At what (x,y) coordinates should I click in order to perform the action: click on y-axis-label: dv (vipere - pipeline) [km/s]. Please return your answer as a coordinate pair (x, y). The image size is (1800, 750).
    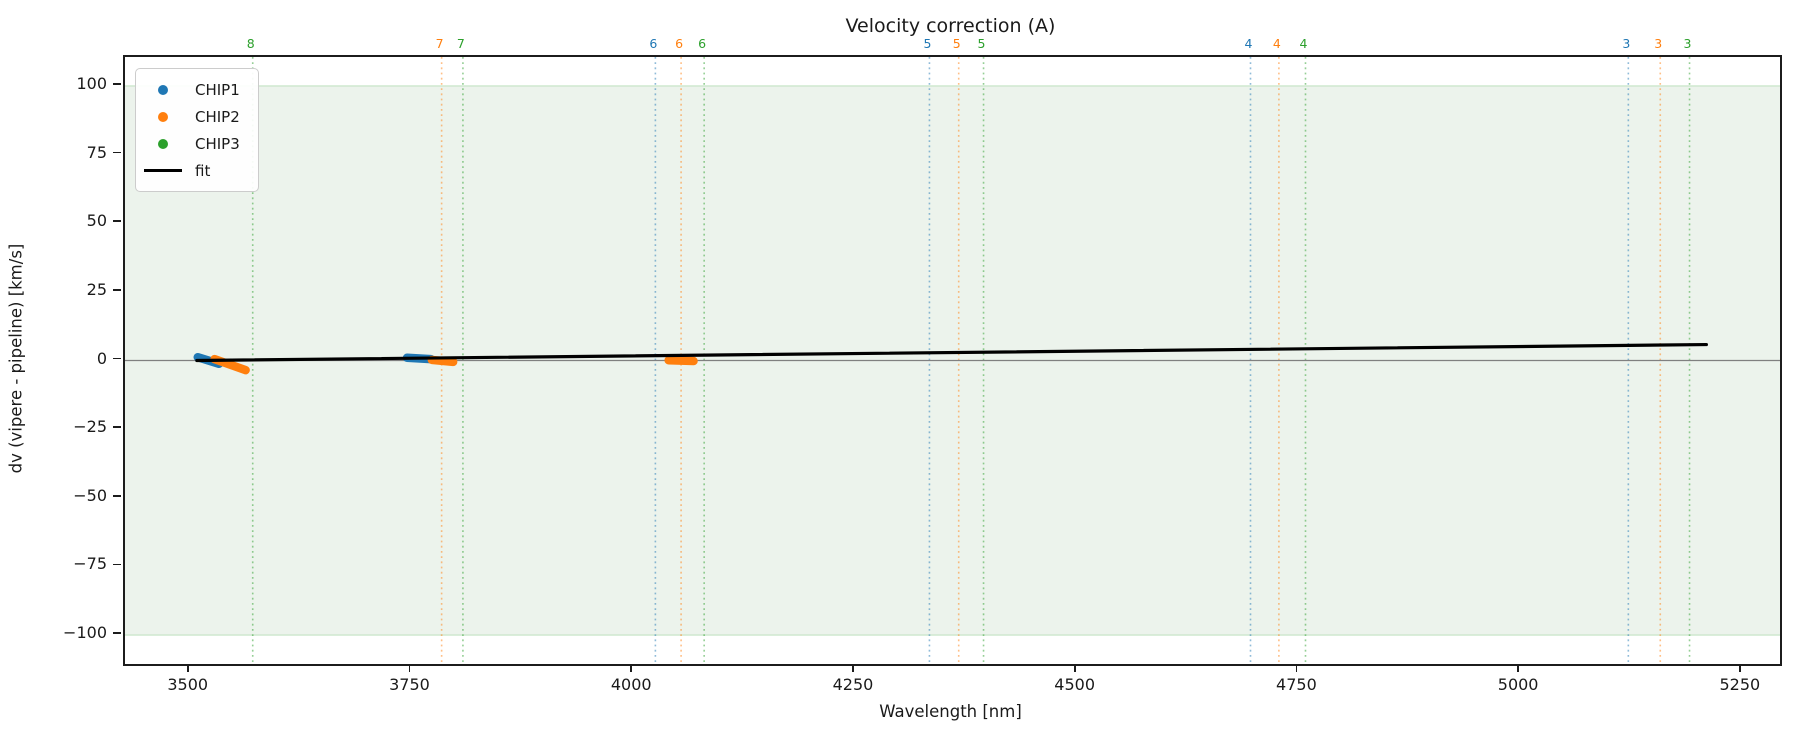
    Looking at the image, I should click on (16, 358).